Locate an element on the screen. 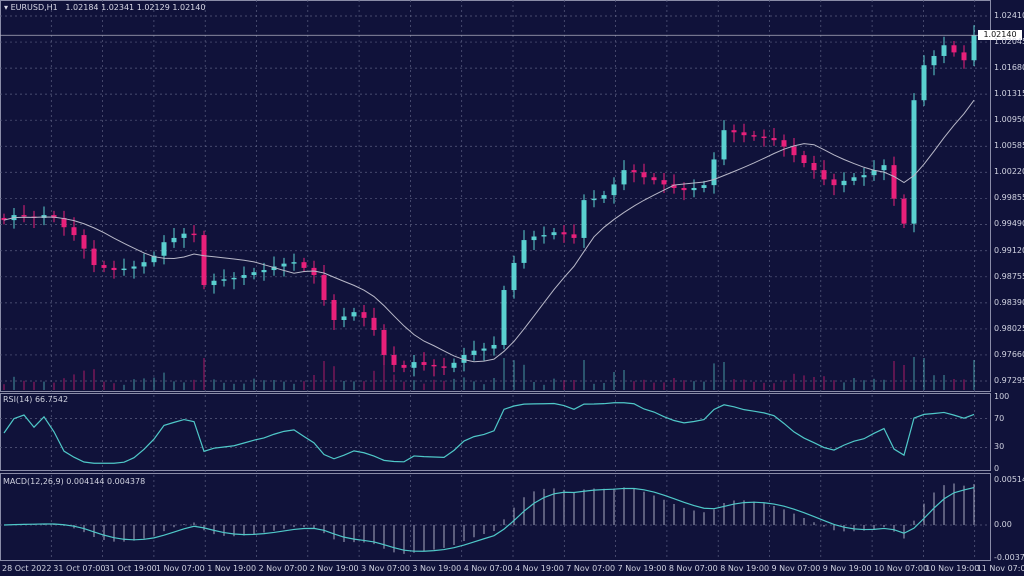  time-tick: 8 Nov 07:00 is located at coordinates (693, 568).